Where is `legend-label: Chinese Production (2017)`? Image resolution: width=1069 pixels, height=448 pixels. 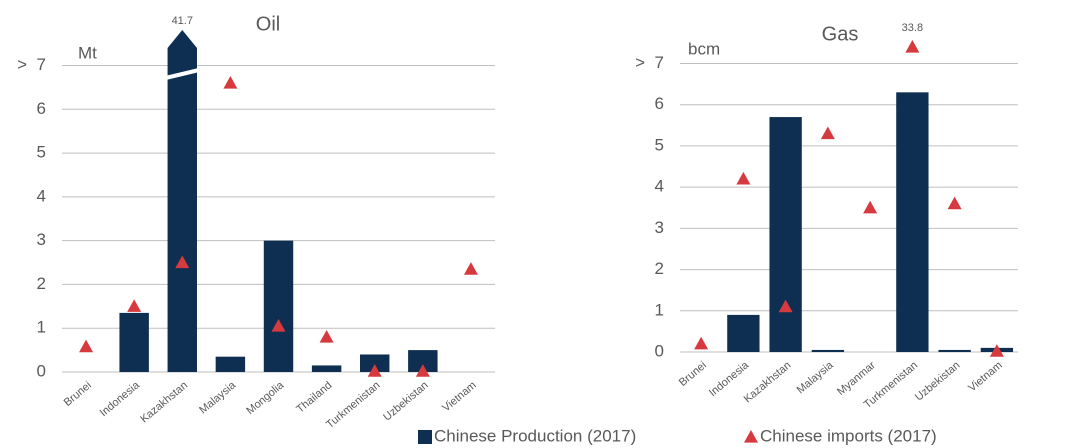 legend-label: Chinese Production (2017) is located at coordinates (535, 435).